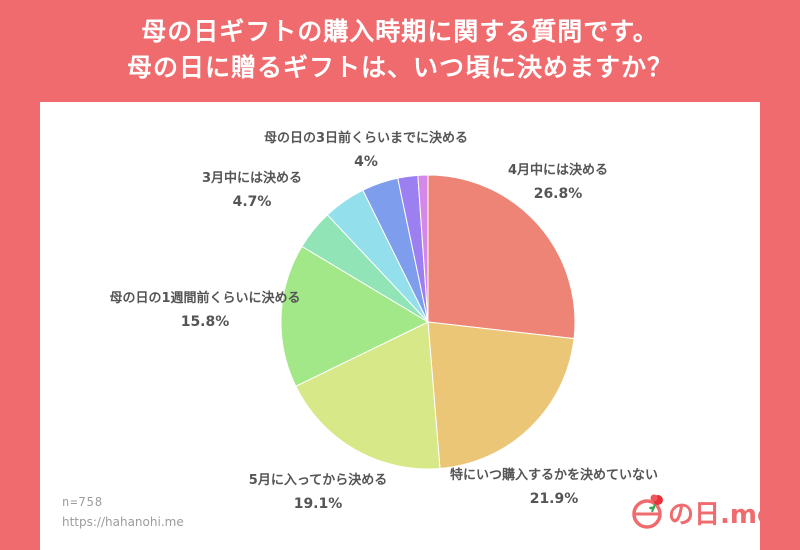 Image resolution: width=800 pixels, height=550 pixels. What do you see at coordinates (554, 475) in the screenshot?
I see `slice-label-2: 特にいつ購入するかを決めていない` at bounding box center [554, 475].